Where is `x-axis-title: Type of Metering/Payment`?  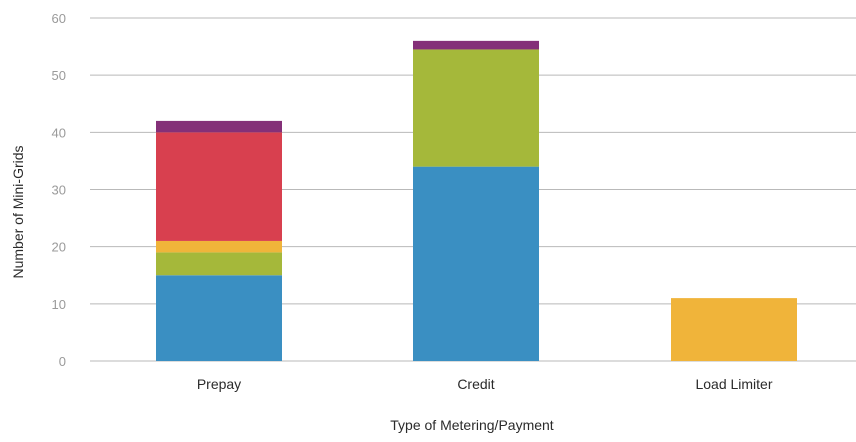 x-axis-title: Type of Metering/Payment is located at coordinates (472, 425).